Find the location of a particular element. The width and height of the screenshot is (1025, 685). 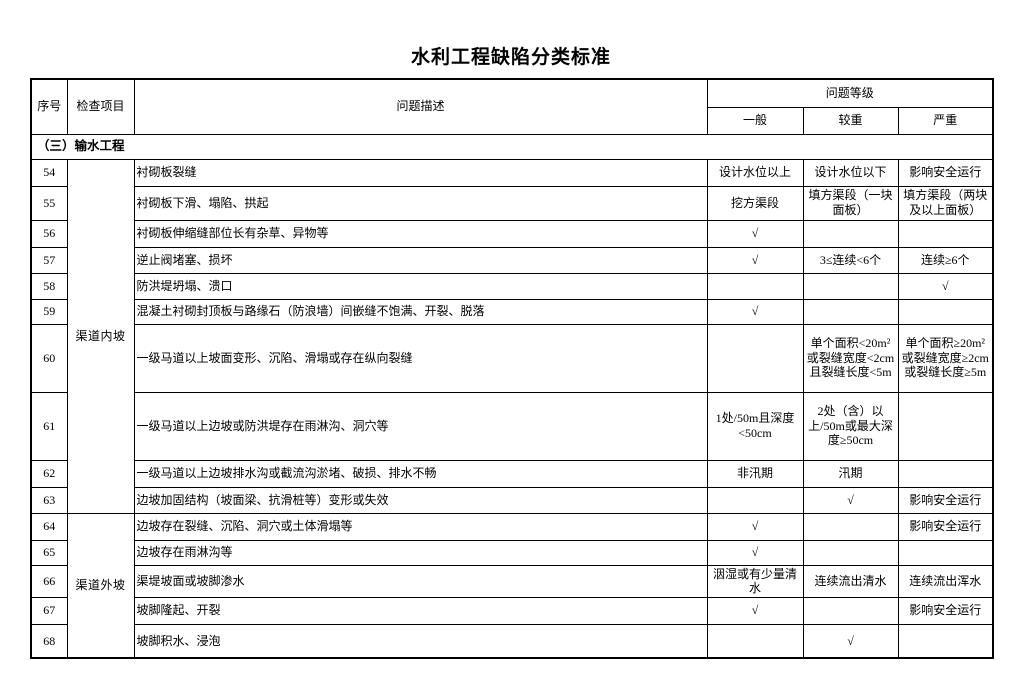

desc-cell: 衬砌板下滑、塌陷、拱起 is located at coordinates (420, 203).